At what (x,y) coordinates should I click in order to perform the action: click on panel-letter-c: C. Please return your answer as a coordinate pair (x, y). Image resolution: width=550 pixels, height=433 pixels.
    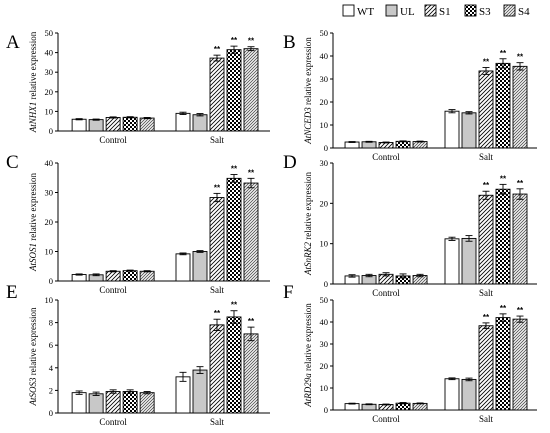
    Looking at the image, I should click on (12, 162).